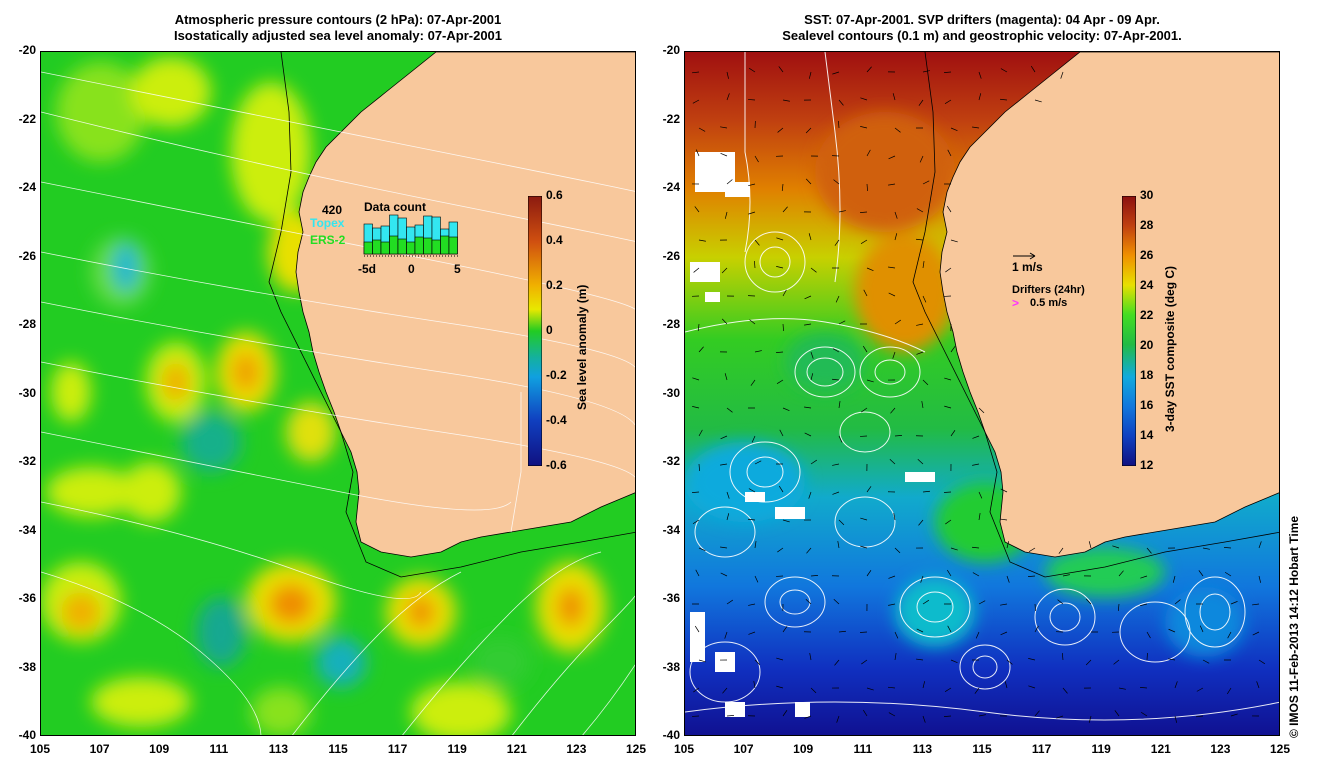  Describe the element at coordinates (1294, 626) in the screenshot. I see `credit-text: © IMOS 11-Feb-2013 14:12 Hobart Time` at that location.